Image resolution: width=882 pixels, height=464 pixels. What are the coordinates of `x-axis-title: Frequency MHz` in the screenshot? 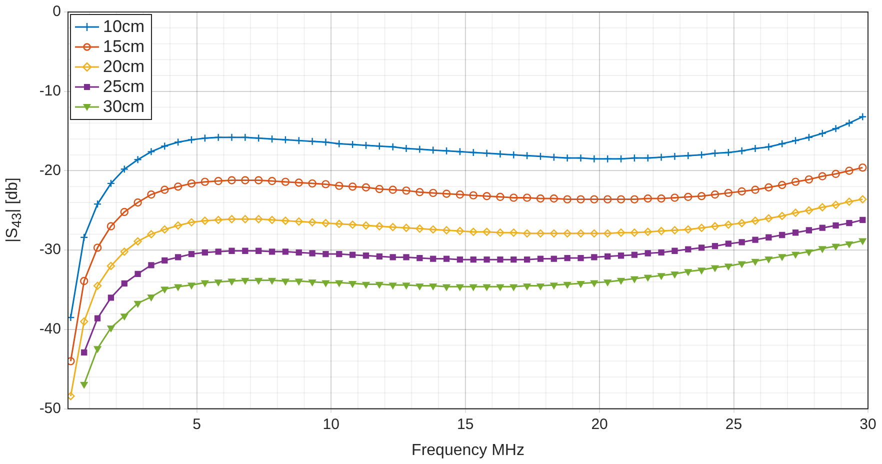 It's located at (468, 450).